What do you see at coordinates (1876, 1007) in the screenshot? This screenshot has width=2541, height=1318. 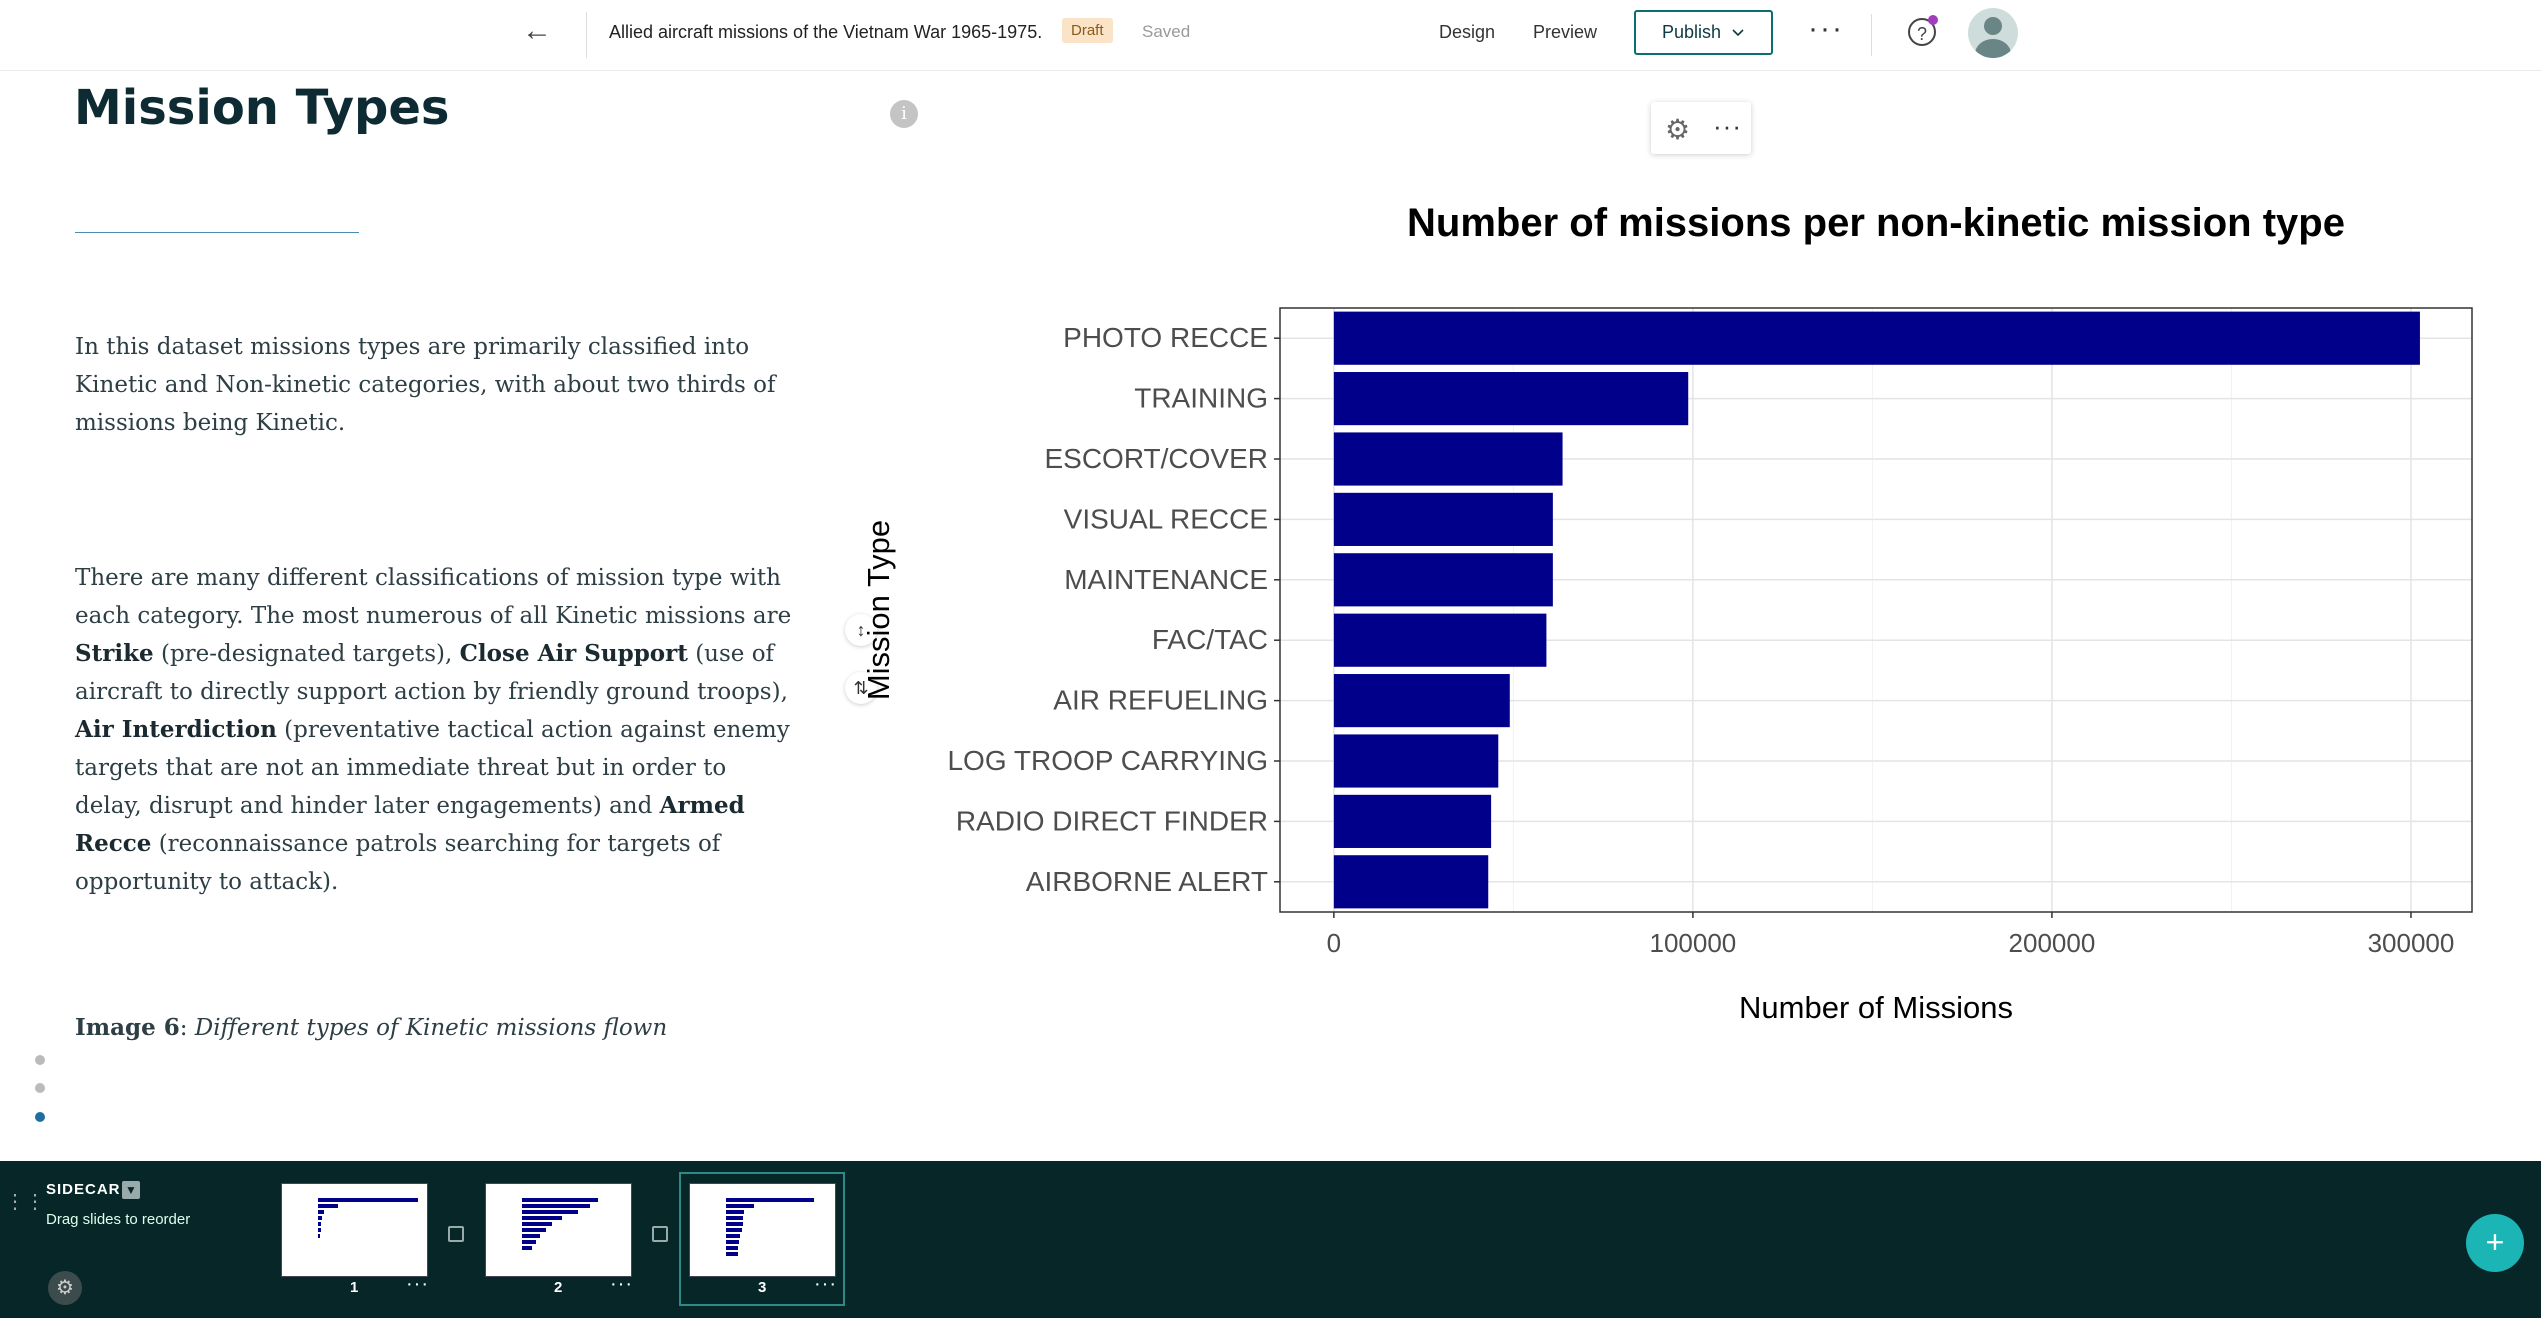 I see `x-axis-label: Number of Missions` at bounding box center [1876, 1007].